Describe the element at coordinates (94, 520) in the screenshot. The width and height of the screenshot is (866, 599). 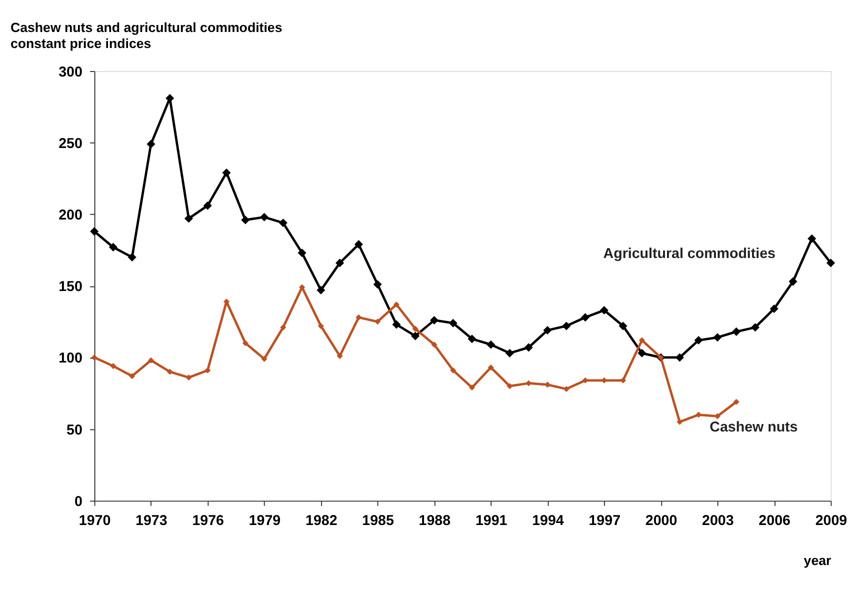
I see `x-tick-label: 1970` at that location.